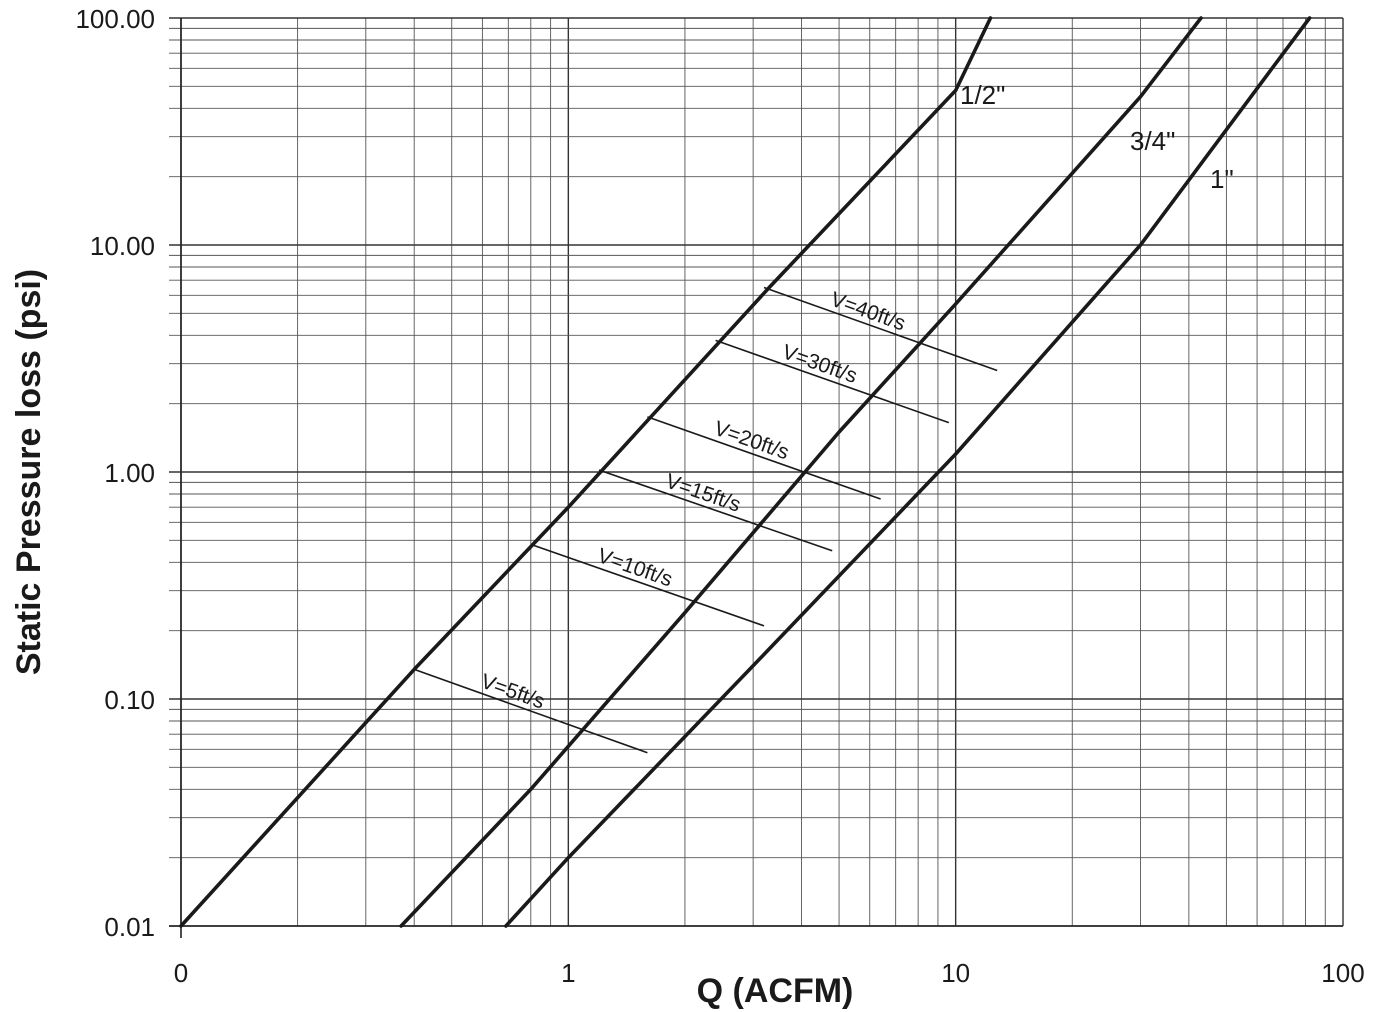 The width and height of the screenshot is (1386, 1012). I want to click on y-tick-label: 10.00, so click(122, 246).